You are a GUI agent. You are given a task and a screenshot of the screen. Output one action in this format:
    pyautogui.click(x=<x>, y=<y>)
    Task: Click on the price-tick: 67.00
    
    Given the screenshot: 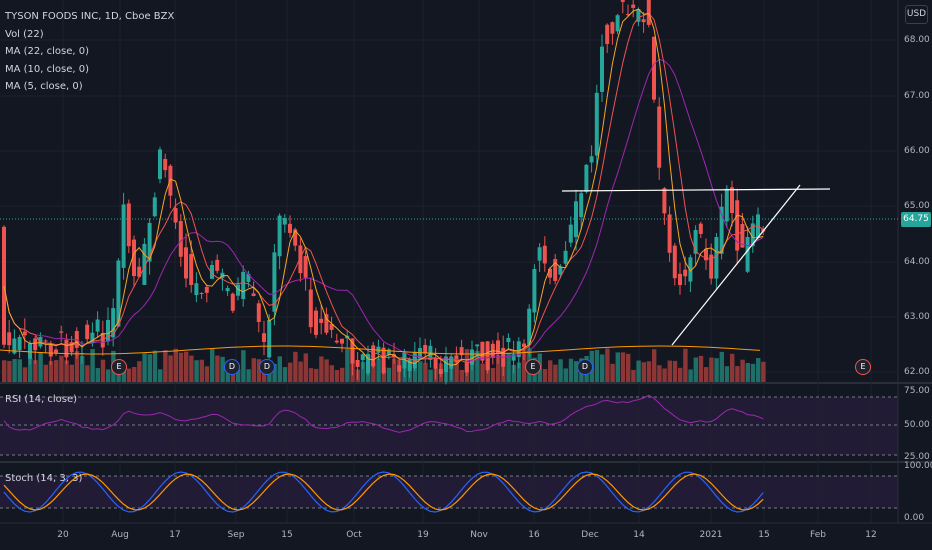 What is the action you would take?
    pyautogui.click(x=917, y=96)
    